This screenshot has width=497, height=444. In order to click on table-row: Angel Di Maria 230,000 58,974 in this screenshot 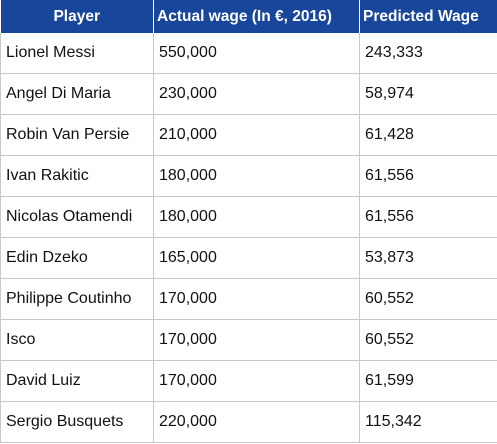, I will do `click(248, 94)`.